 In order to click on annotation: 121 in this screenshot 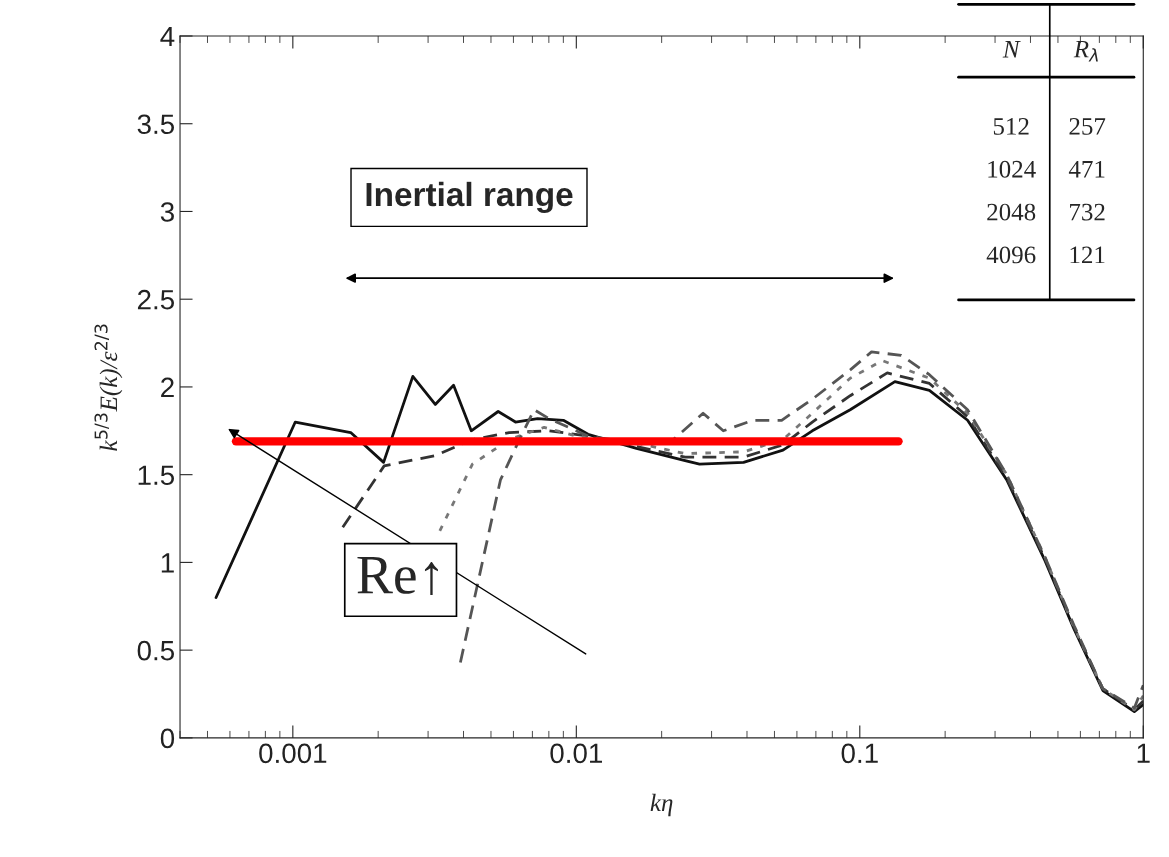, I will do `click(1087, 255)`.